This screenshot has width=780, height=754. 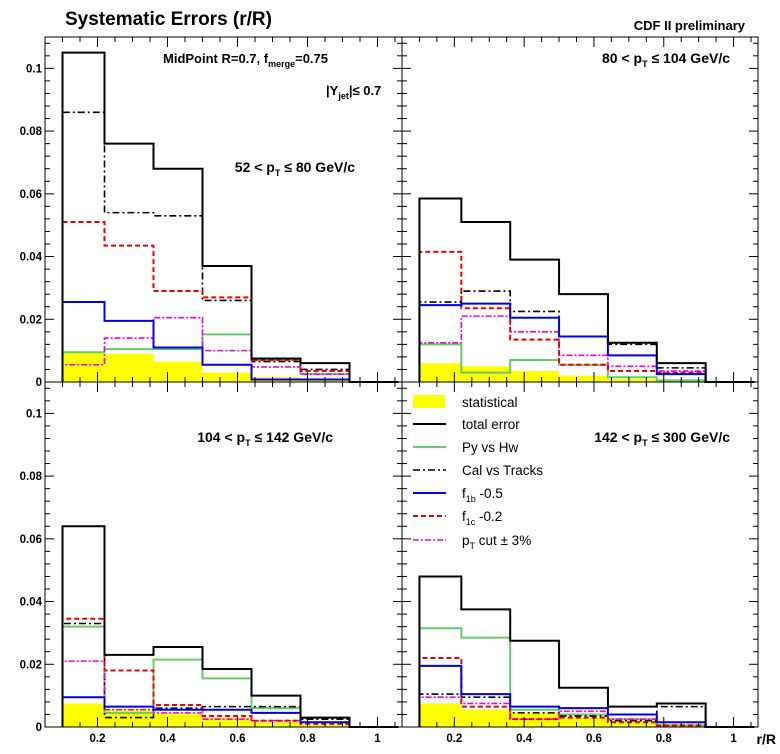 What do you see at coordinates (31, 477) in the screenshot?
I see `y-tick-label-bottom-left-4: 0.08` at bounding box center [31, 477].